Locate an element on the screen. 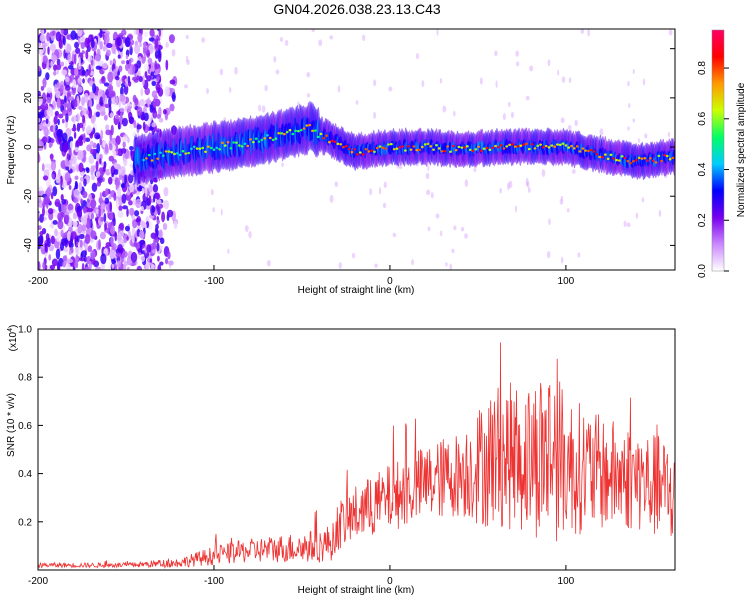 This screenshot has height=600, width=750. colorbar-tick-label: 0.4 is located at coordinates (702, 169).